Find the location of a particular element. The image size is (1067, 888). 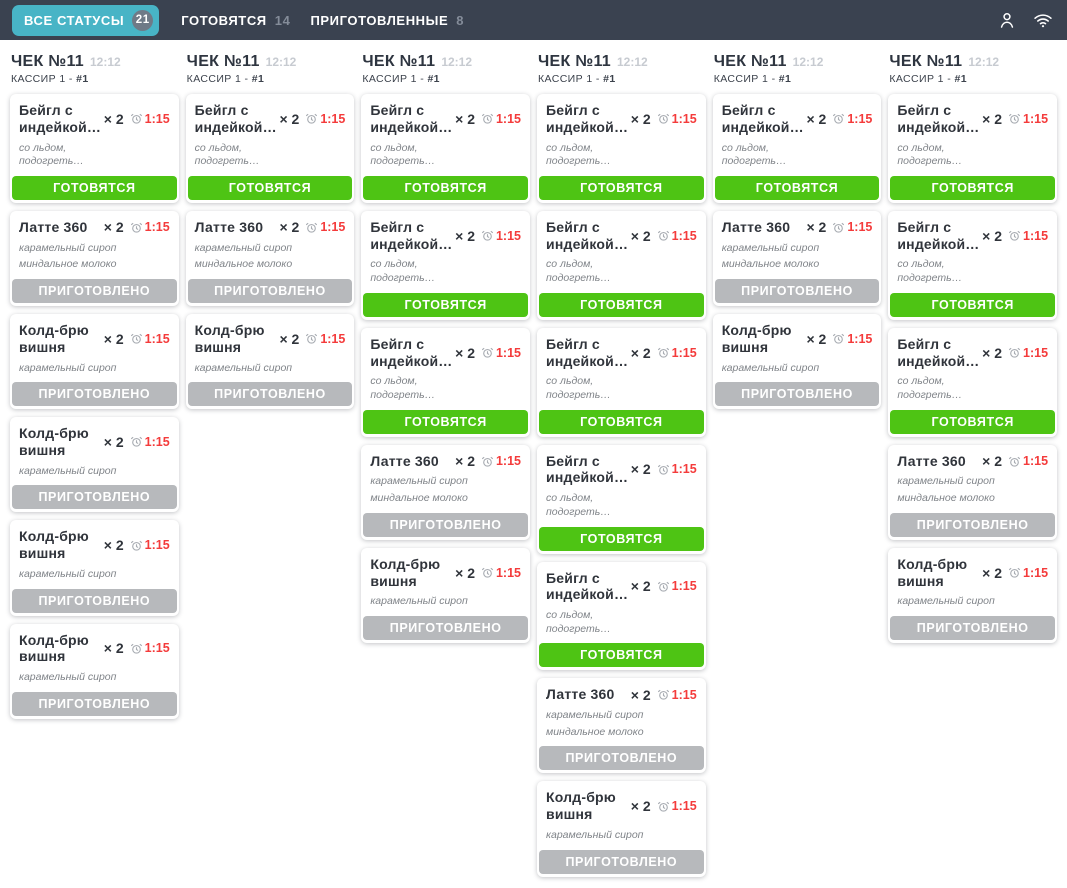

receipt-header: ЧЕК №11 12:12 КАССИР 1 - #1 is located at coordinates (797, 68).